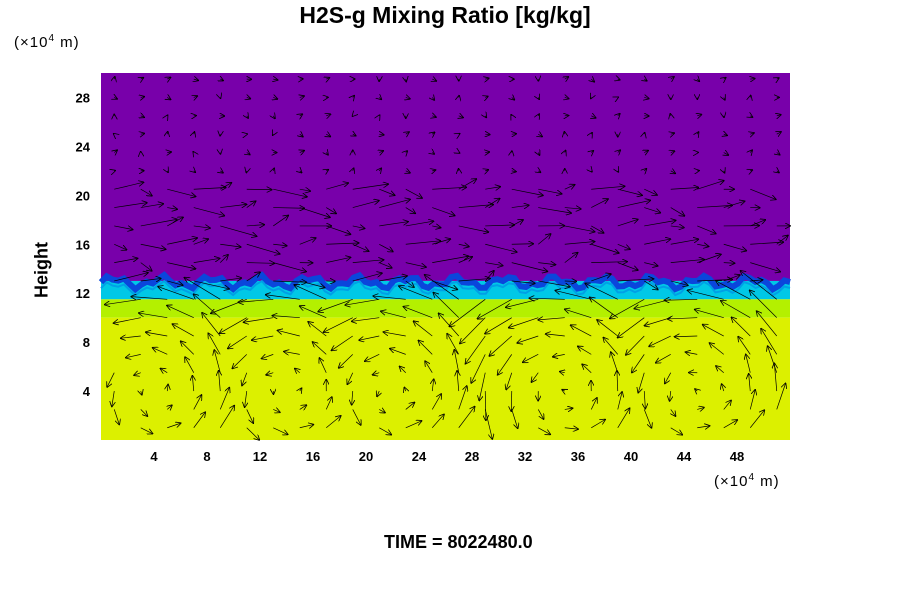  Describe the element at coordinates (684, 456) in the screenshot. I see `x-tick-label: 44` at that location.